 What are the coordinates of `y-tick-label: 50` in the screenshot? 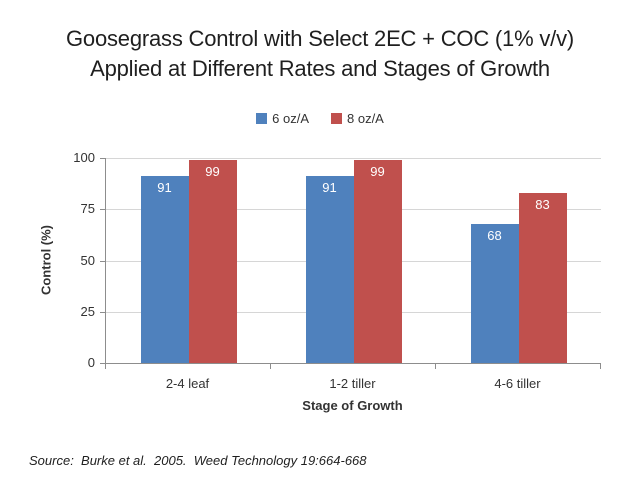 It's located at (87, 260).